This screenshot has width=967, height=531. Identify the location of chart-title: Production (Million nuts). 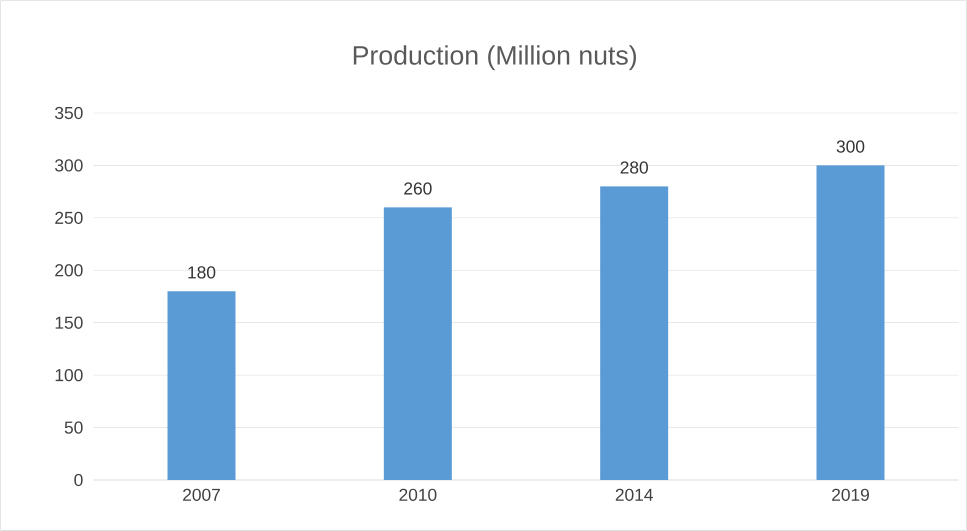
(495, 57).